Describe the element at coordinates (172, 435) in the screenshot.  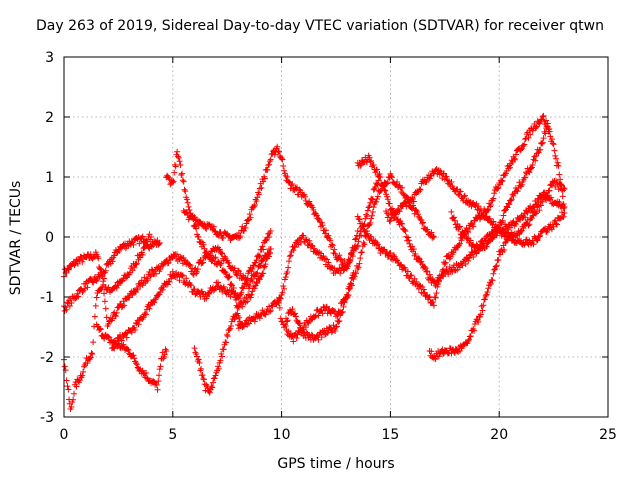
I see `x-tick-label: 5` at that location.